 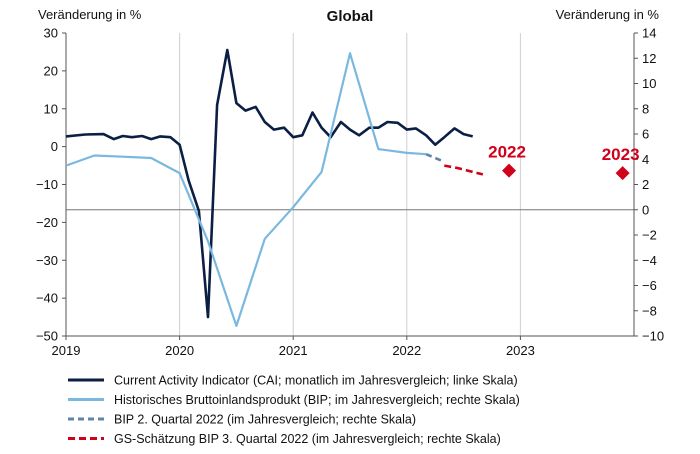 I want to click on estimate-label-2023: 2023, so click(x=621, y=154).